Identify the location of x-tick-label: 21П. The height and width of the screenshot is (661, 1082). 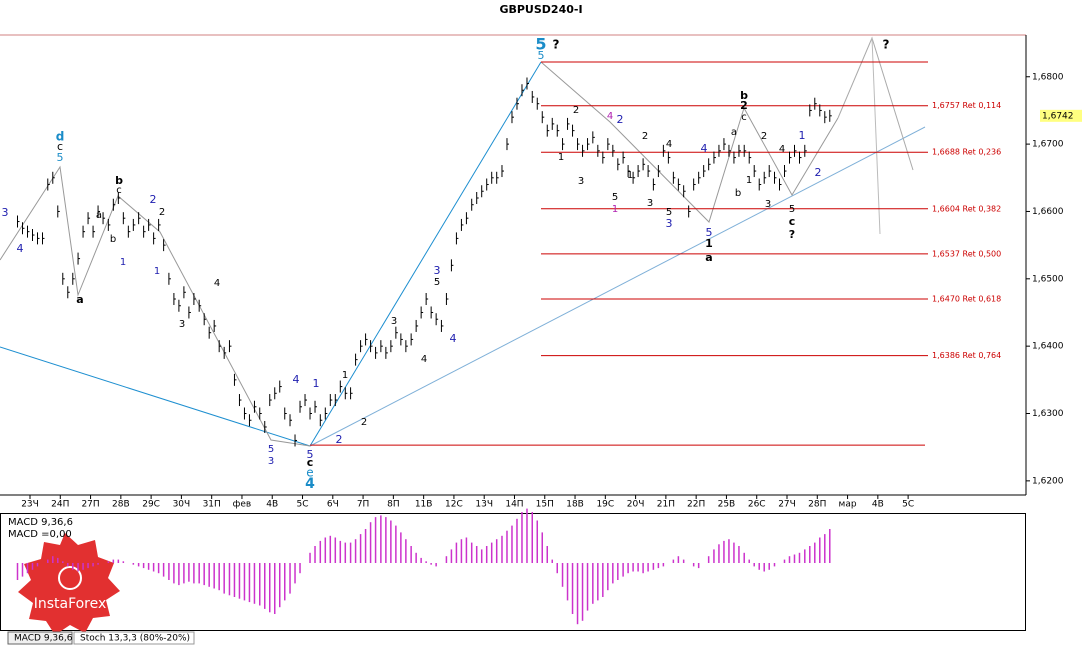
(666, 505).